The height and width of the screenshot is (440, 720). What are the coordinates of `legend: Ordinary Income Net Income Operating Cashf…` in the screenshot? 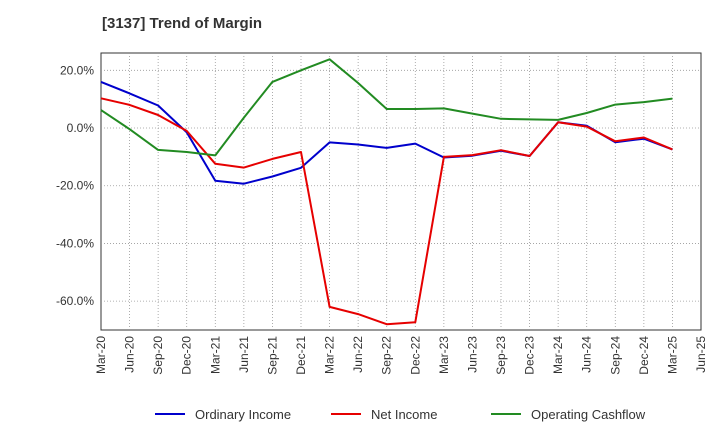 It's located at (400, 414).